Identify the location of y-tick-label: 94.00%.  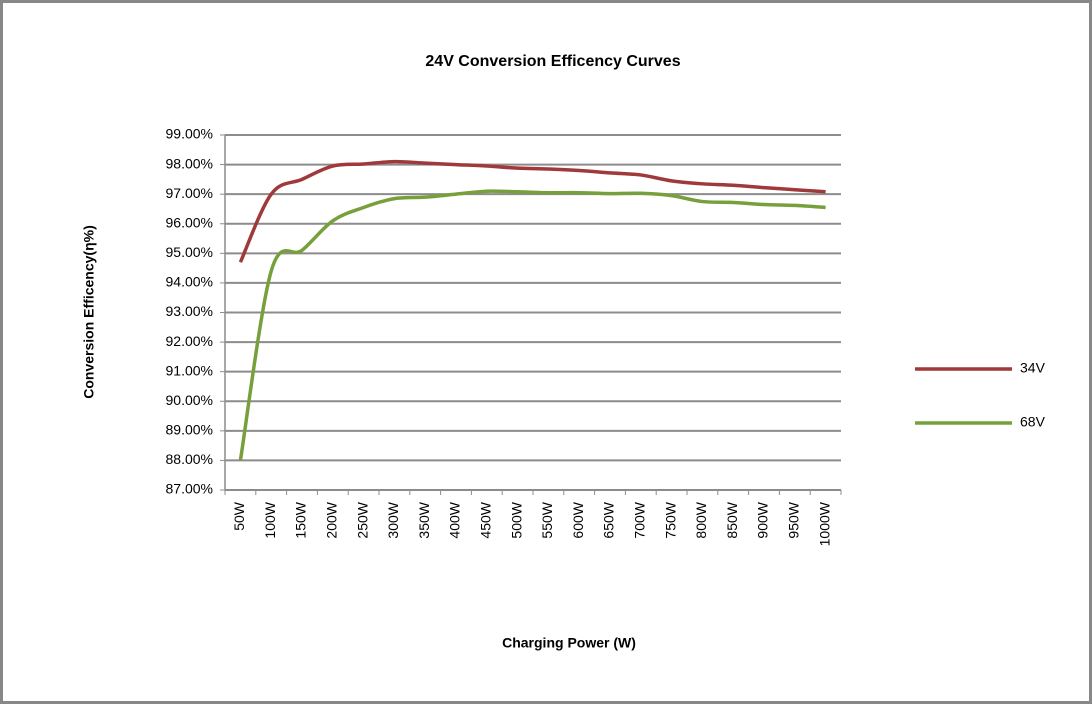
(189, 282).